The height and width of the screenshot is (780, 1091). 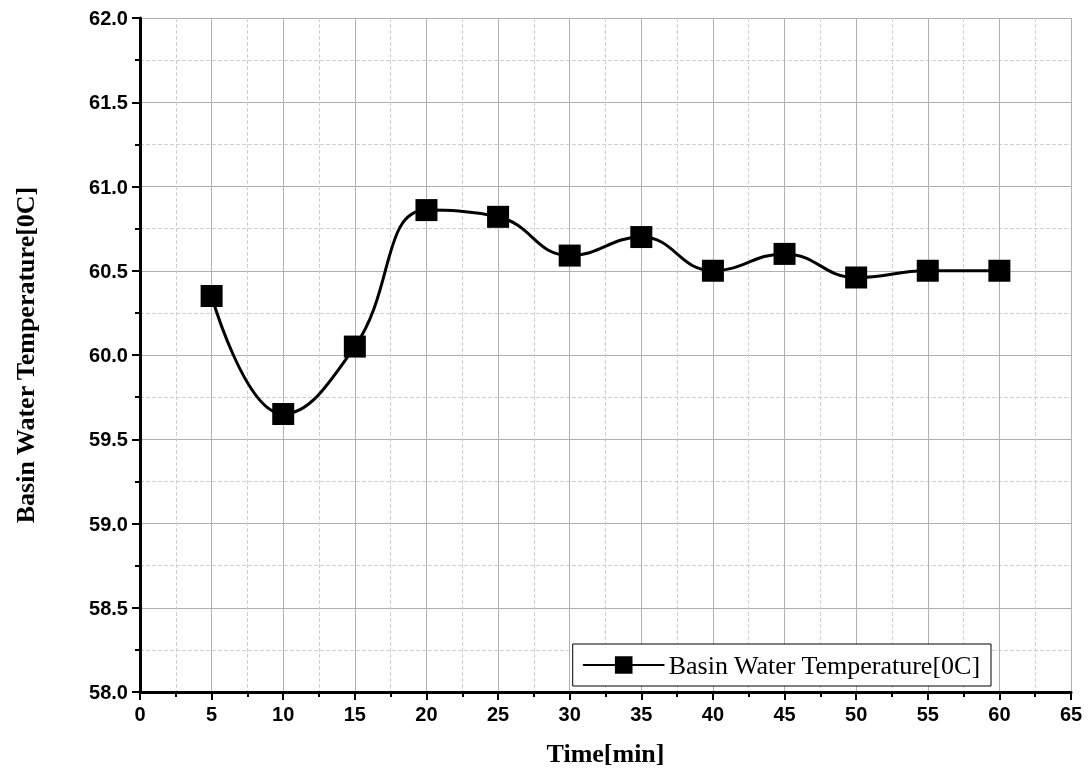 What do you see at coordinates (641, 714) in the screenshot?
I see `x-tick-label: 35` at bounding box center [641, 714].